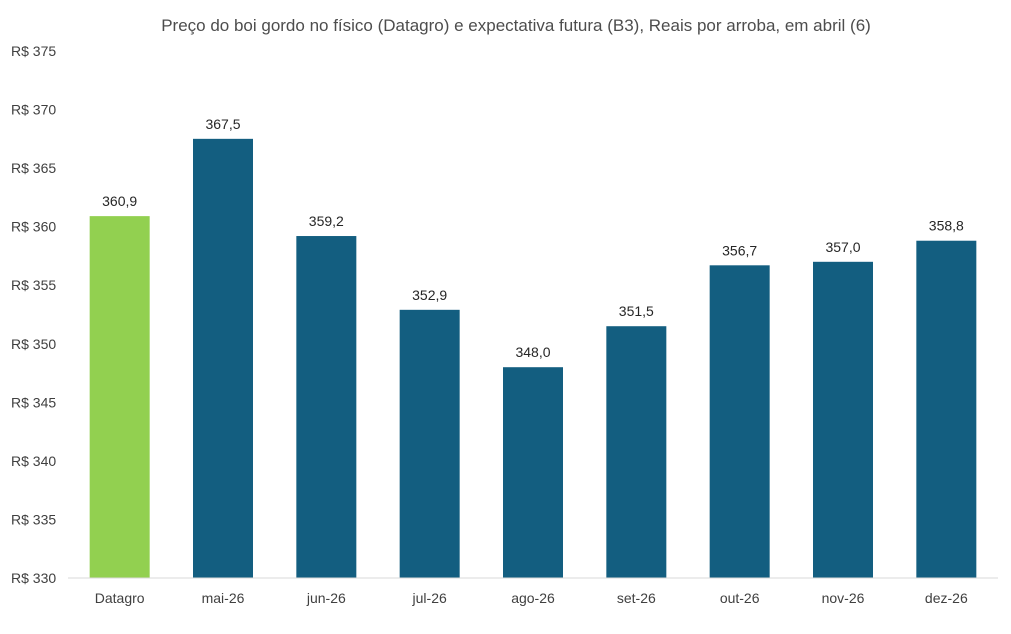  What do you see at coordinates (223, 598) in the screenshot?
I see `x-tick-label: mai-26` at bounding box center [223, 598].